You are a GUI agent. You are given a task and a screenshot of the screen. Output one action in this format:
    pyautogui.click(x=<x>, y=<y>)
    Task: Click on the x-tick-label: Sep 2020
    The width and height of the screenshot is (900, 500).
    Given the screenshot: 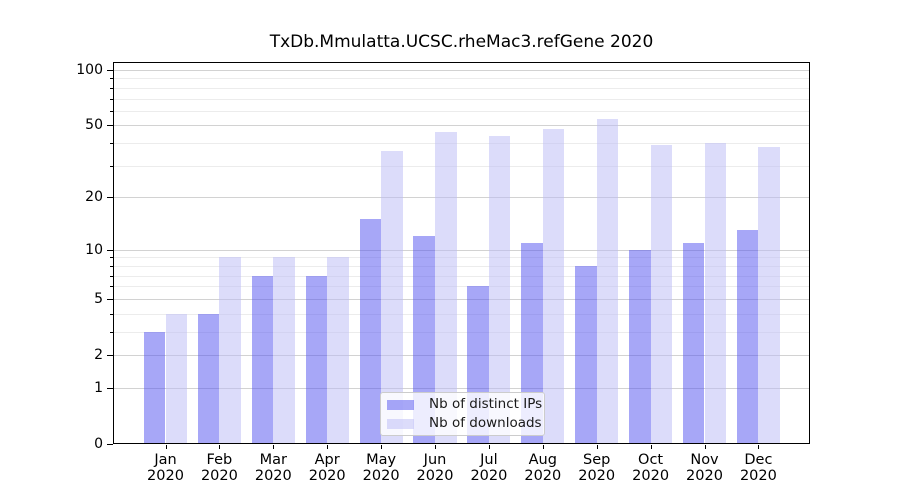 What is the action you would take?
    pyautogui.click(x=597, y=468)
    